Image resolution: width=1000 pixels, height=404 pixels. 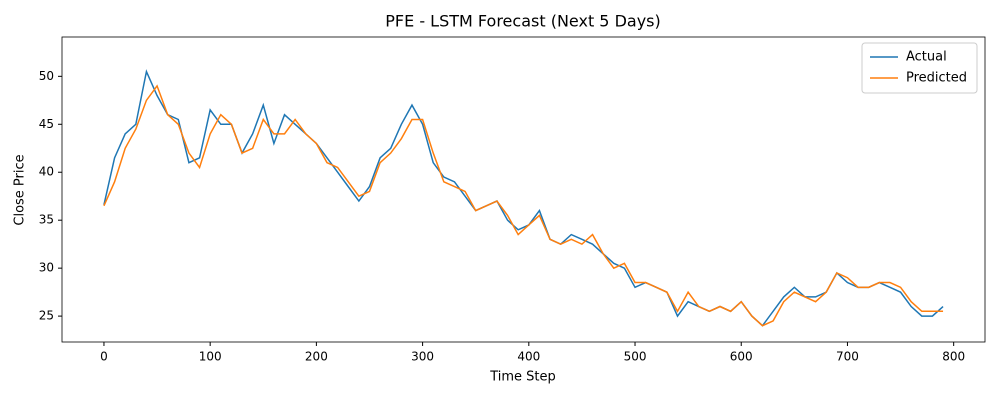 I want to click on y-tick-label: 25, so click(x=46, y=316).